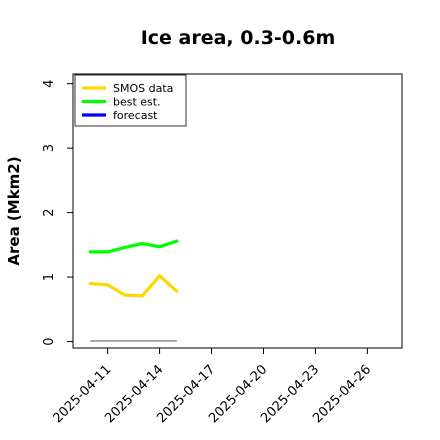 The width and height of the screenshot is (440, 440). I want to click on series-line-smos-data, so click(133, 286).